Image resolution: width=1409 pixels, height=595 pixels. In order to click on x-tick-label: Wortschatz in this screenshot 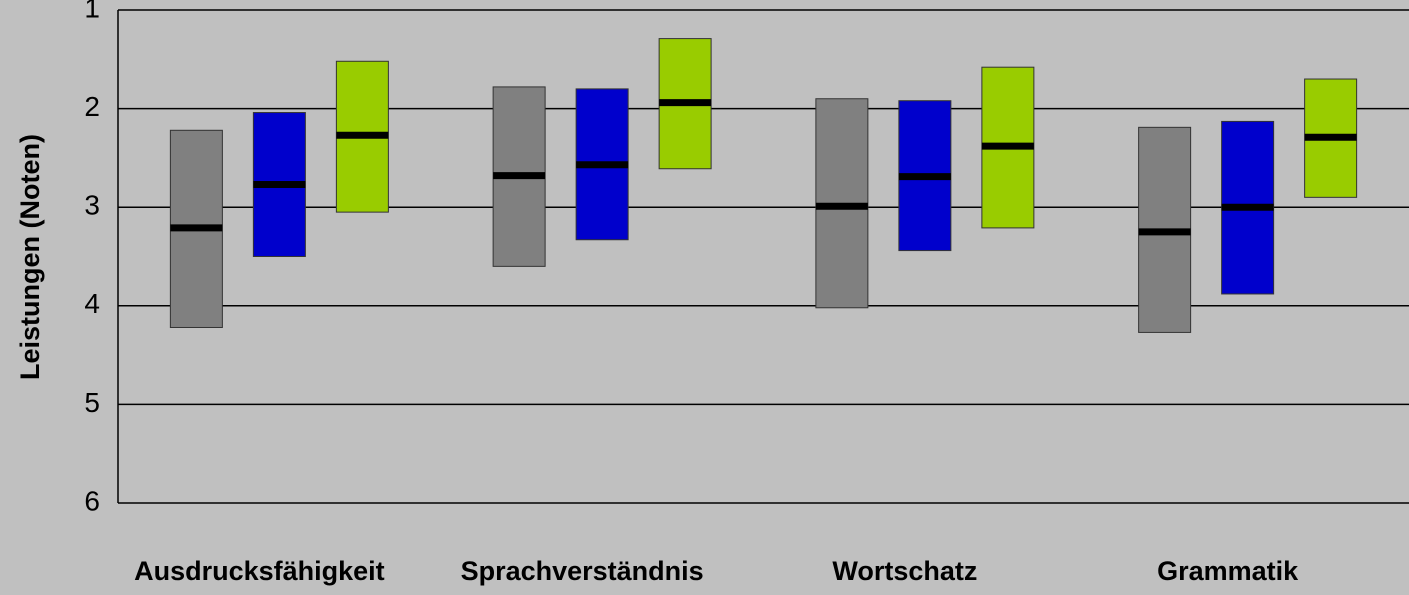, I will do `click(904, 571)`.